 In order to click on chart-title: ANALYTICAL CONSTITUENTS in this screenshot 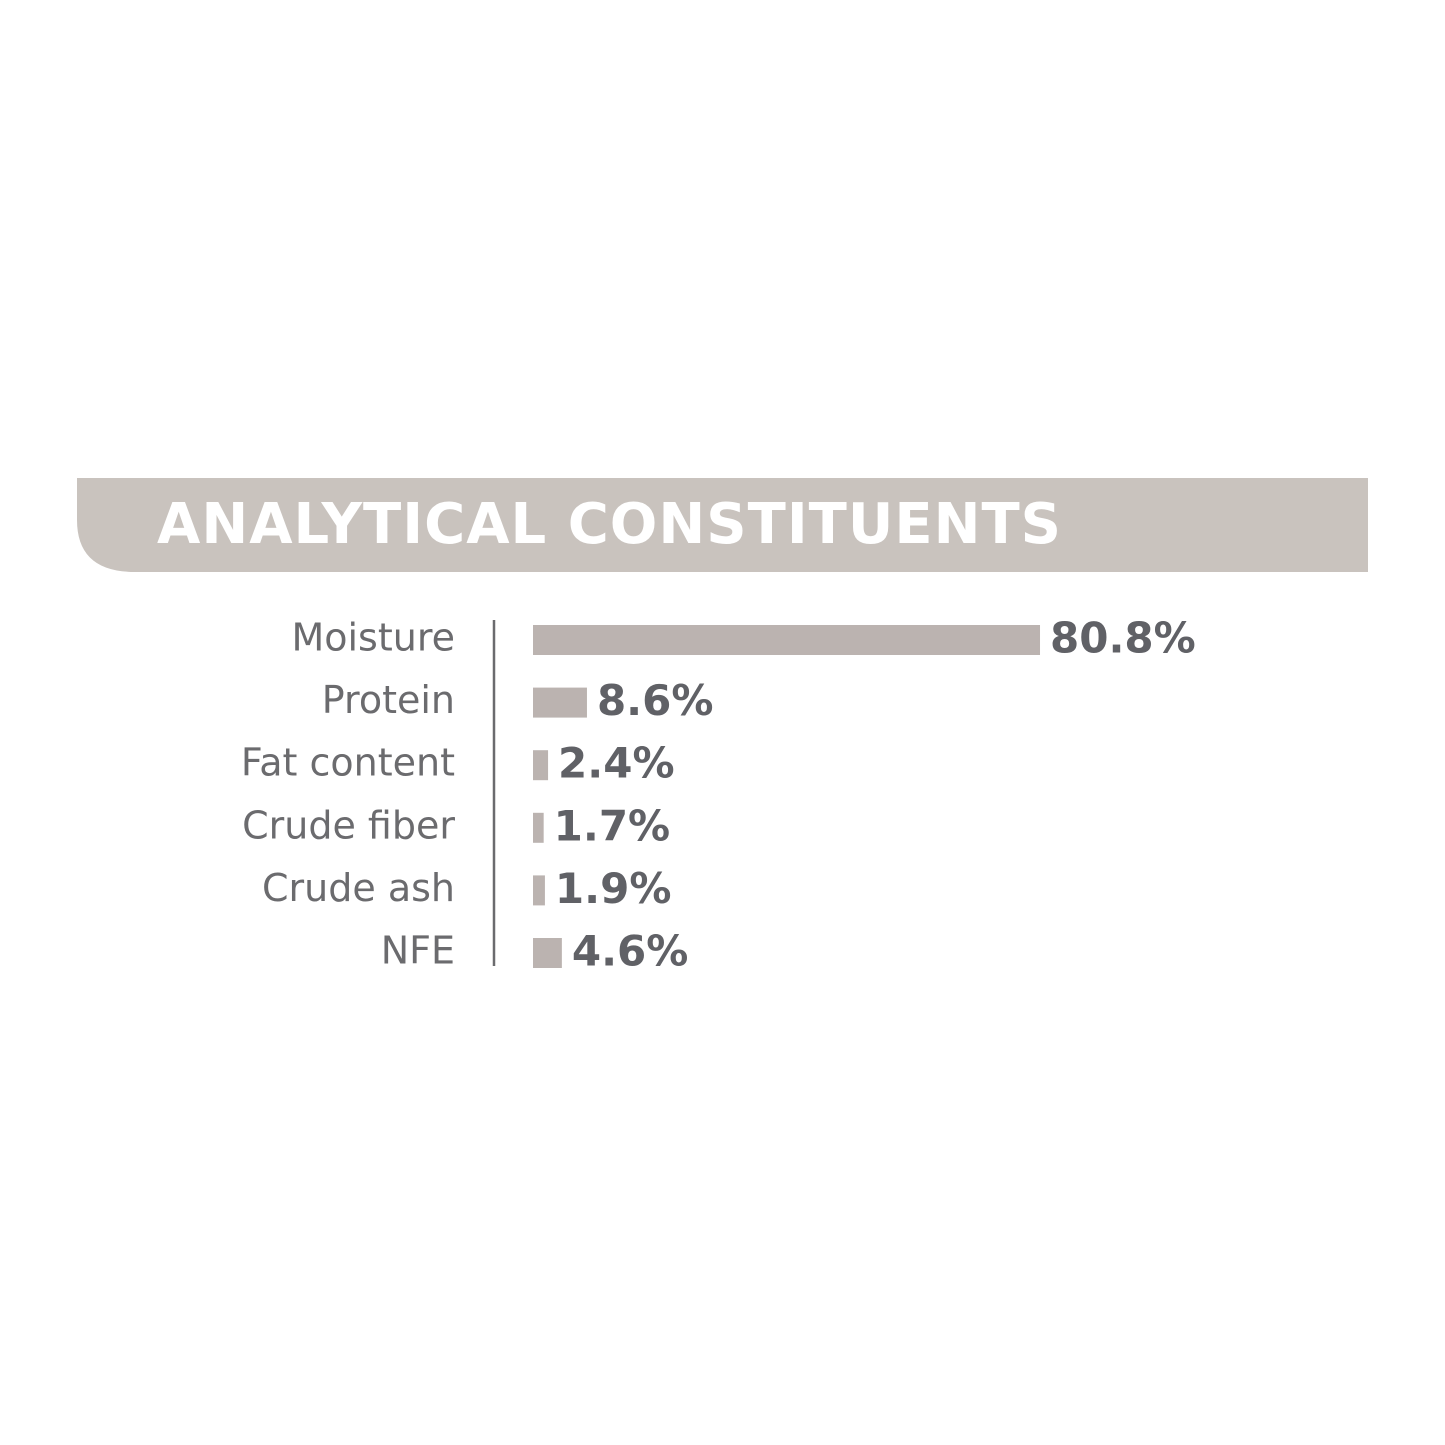, I will do `click(609, 524)`.